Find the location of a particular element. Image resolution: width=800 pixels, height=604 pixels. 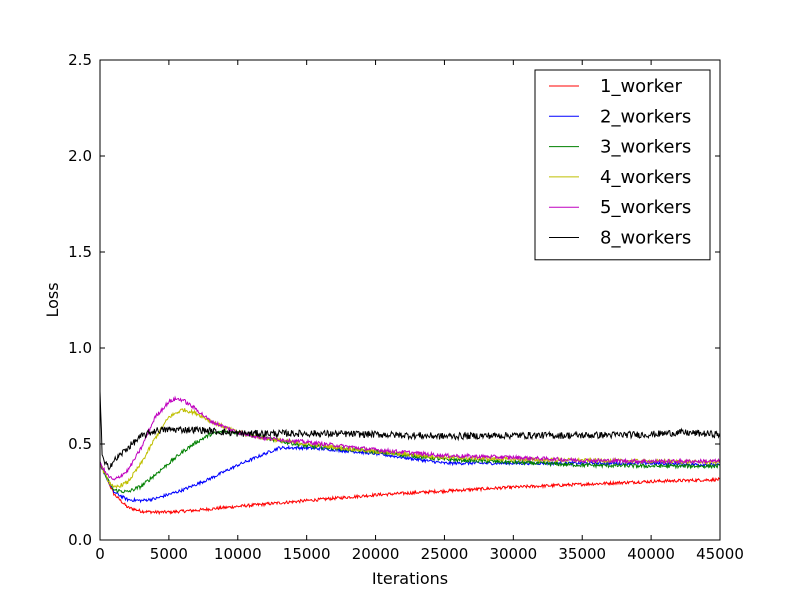

y-tick-label: 1.0 is located at coordinates (80, 348).